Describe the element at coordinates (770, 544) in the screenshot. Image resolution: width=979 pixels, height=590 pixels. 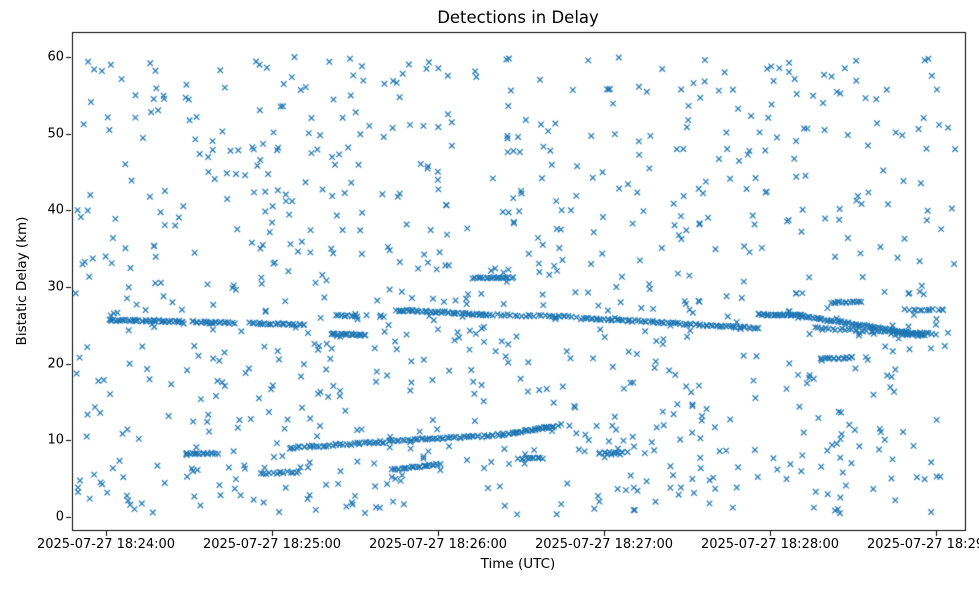
I see `x-tick-label: 2025-07-27 18:28:00` at that location.